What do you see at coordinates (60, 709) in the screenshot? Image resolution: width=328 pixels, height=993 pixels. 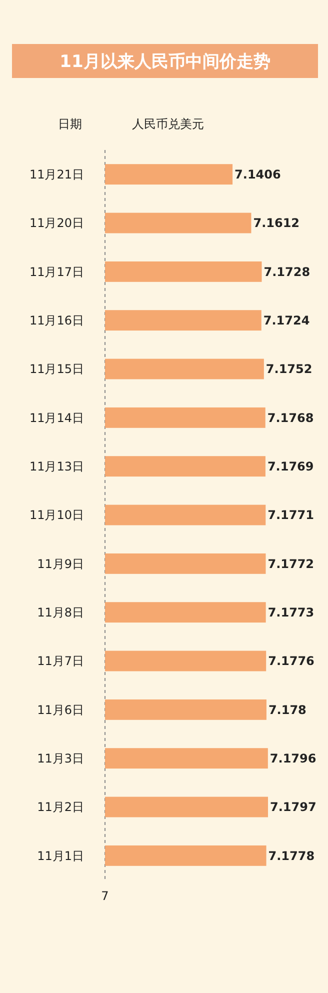 I see `y-tick-label: 11月6日` at bounding box center [60, 709].